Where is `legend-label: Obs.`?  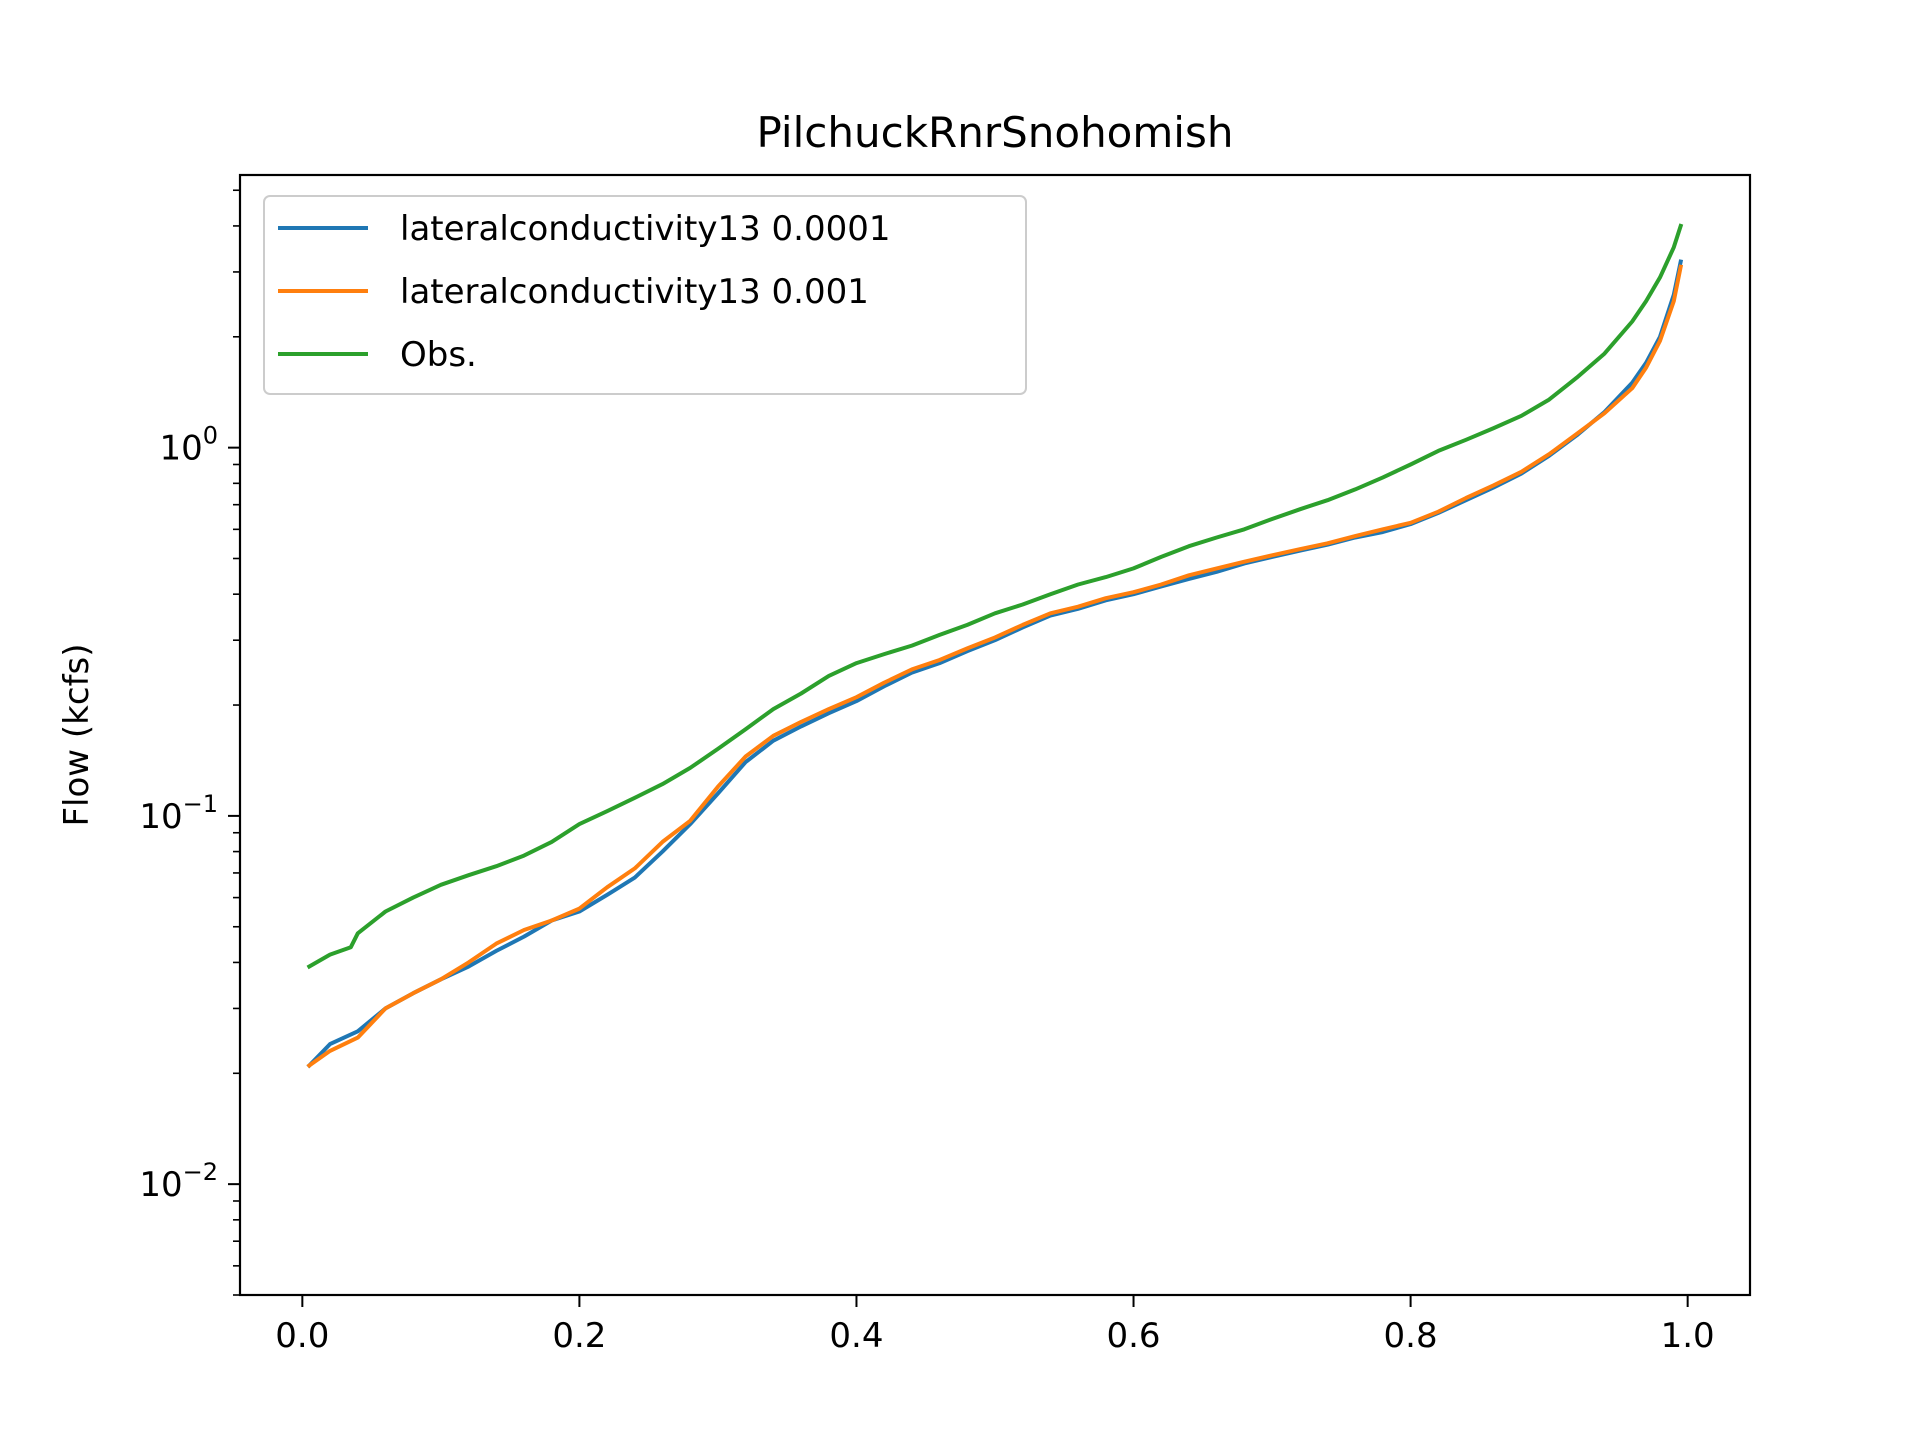 legend-label: Obs. is located at coordinates (438, 355).